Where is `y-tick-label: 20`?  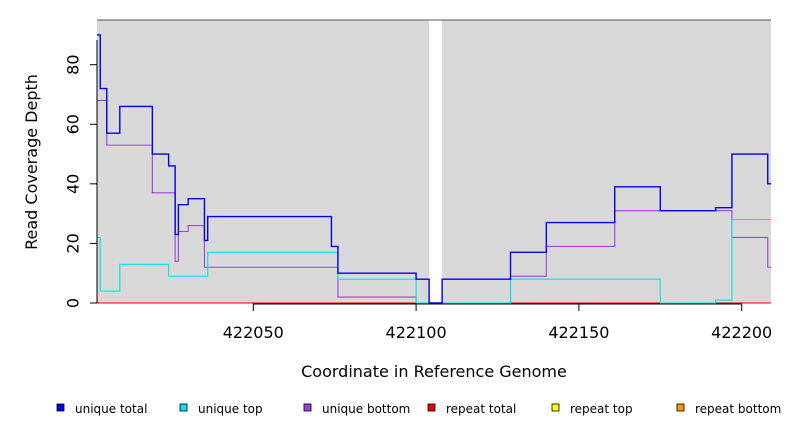 y-tick-label: 20 is located at coordinates (73, 243).